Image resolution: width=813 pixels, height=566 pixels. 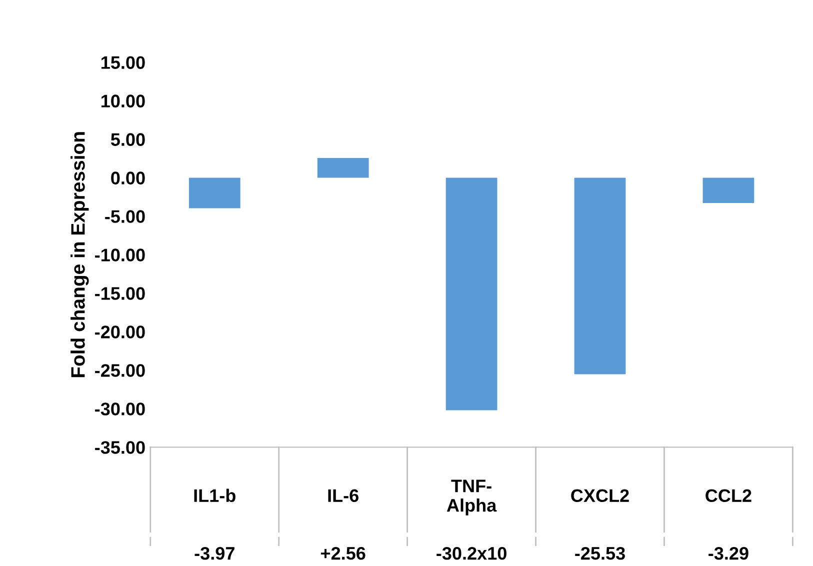 What do you see at coordinates (120, 293) in the screenshot?
I see `y-tick-label: -15.00` at bounding box center [120, 293].